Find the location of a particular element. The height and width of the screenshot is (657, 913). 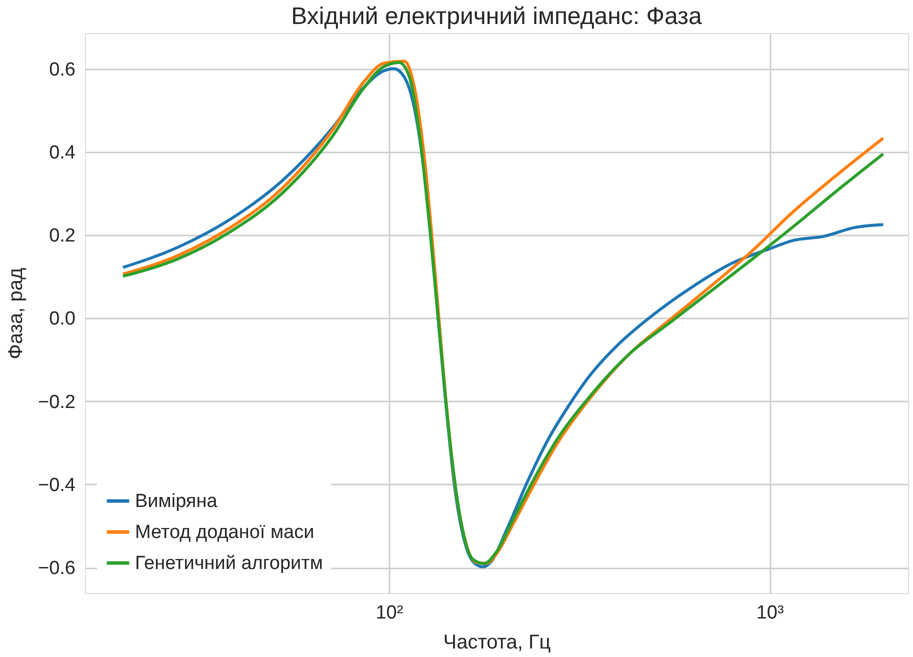

y-tick-label: 0.4 is located at coordinates (62, 153).